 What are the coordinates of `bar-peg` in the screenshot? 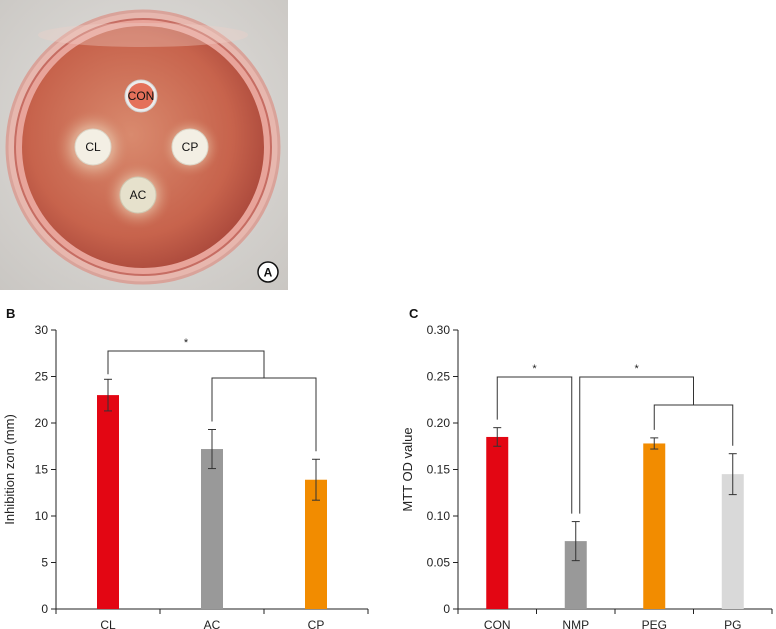 It's located at (654, 526).